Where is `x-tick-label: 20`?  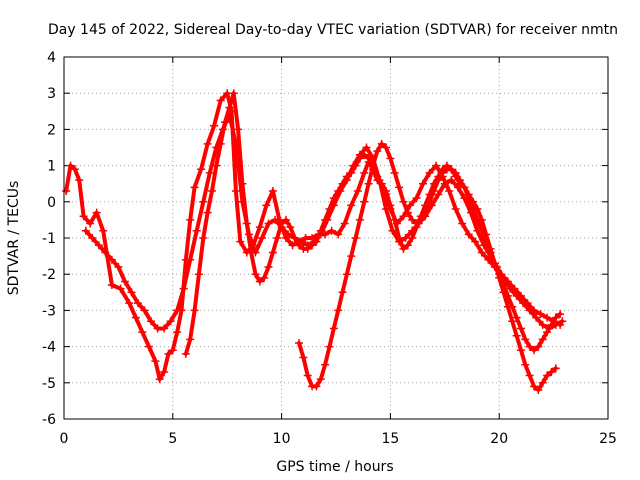 x-tick-label: 20 is located at coordinates (499, 439).